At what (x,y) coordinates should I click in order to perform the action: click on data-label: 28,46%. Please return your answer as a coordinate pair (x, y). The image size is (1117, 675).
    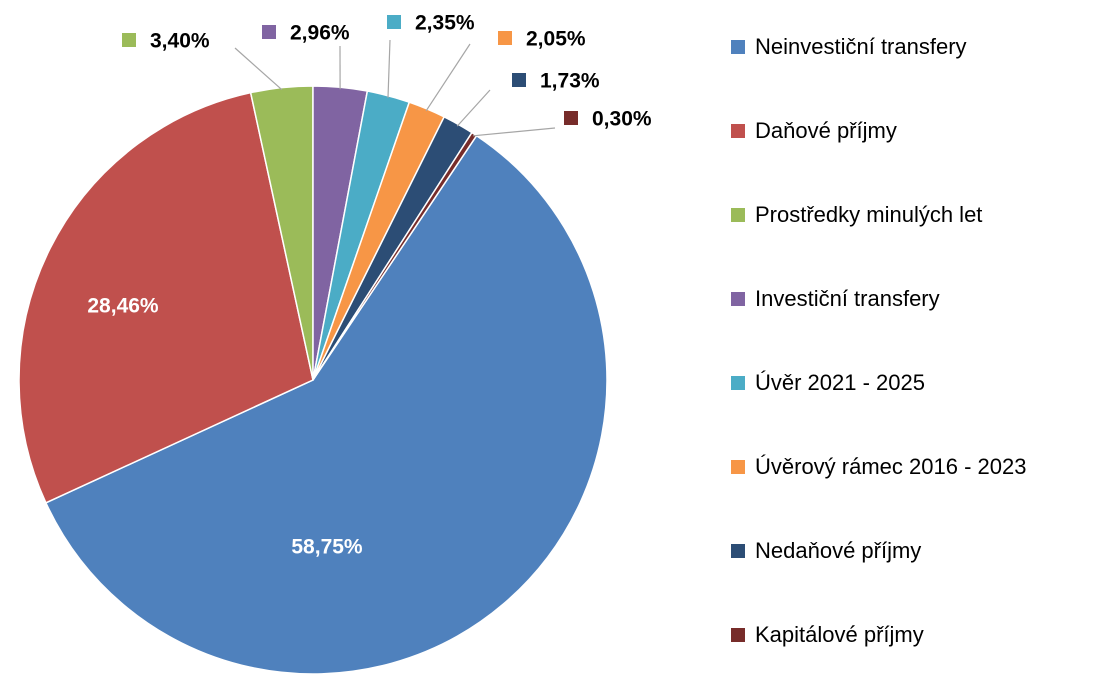
    Looking at the image, I should click on (123, 306).